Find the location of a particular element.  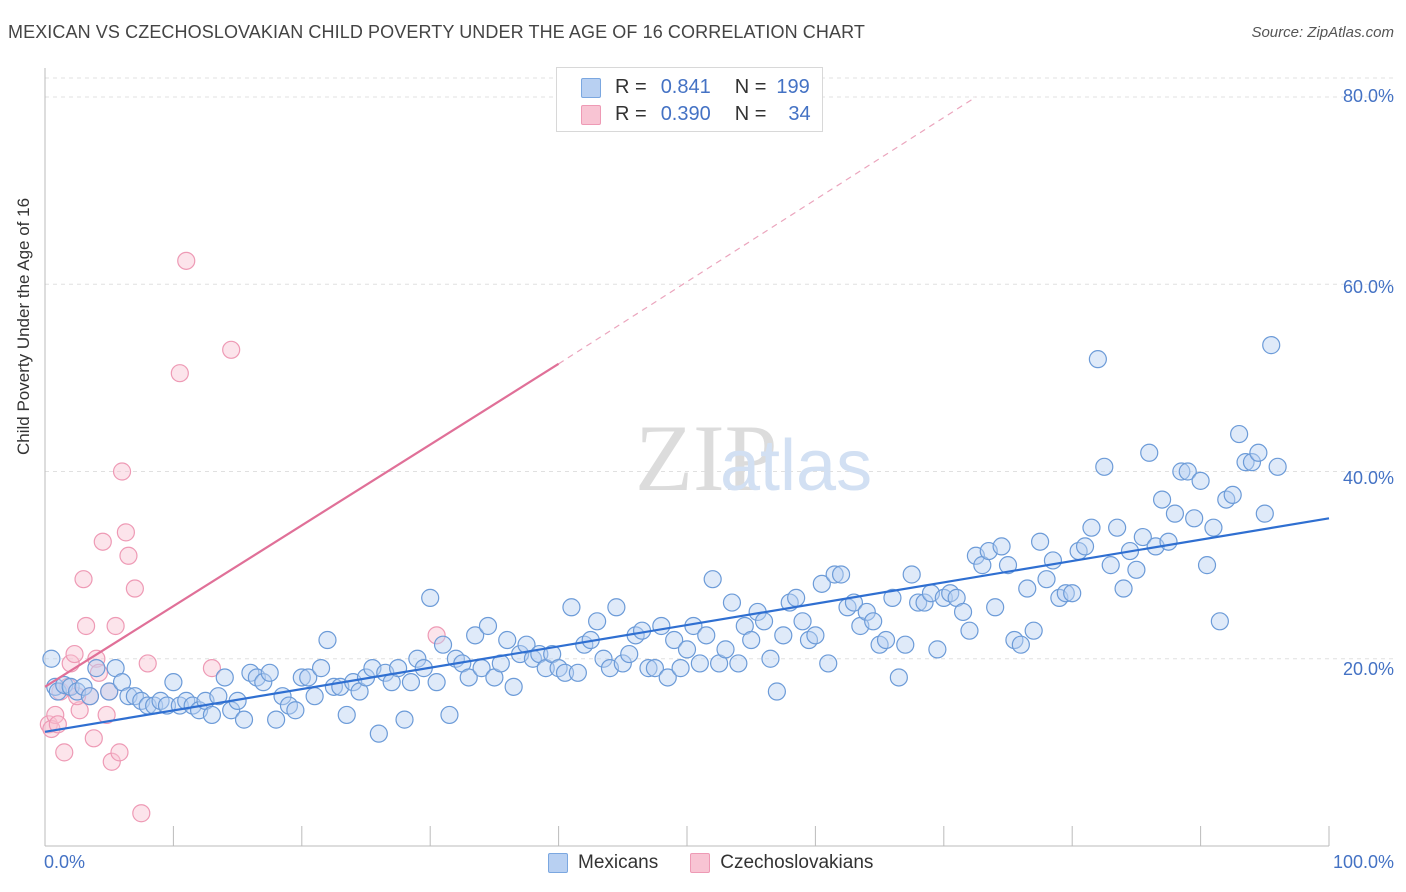

x-tick-label-0: 0.0% is located at coordinates (65, 862).